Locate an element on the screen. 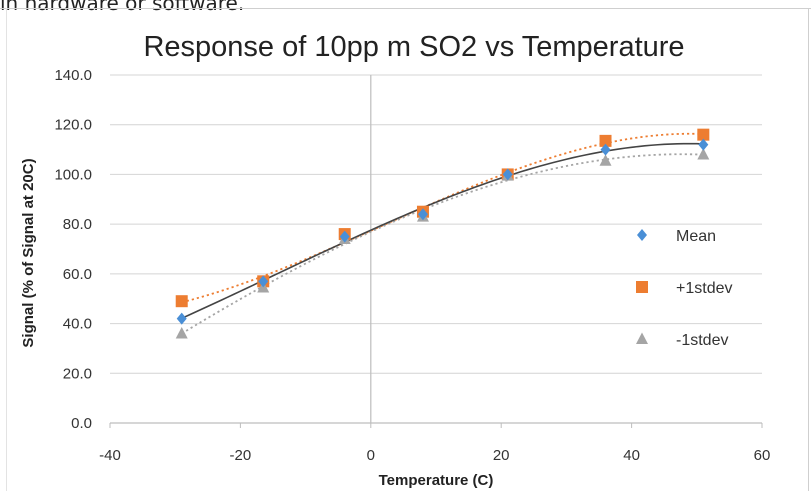 The width and height of the screenshot is (811, 491). y-tick-label: 20.0 is located at coordinates (77, 373).